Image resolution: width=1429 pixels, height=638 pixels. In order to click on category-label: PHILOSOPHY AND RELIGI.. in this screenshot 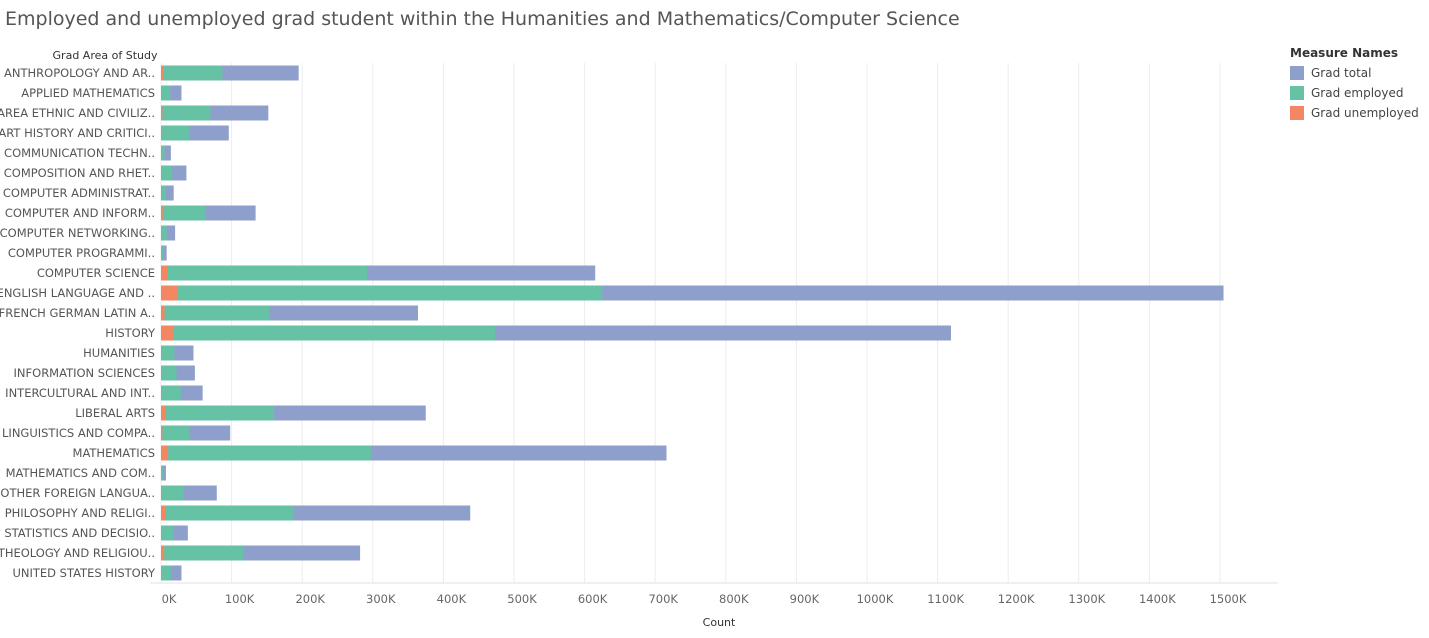, I will do `click(80, 513)`.